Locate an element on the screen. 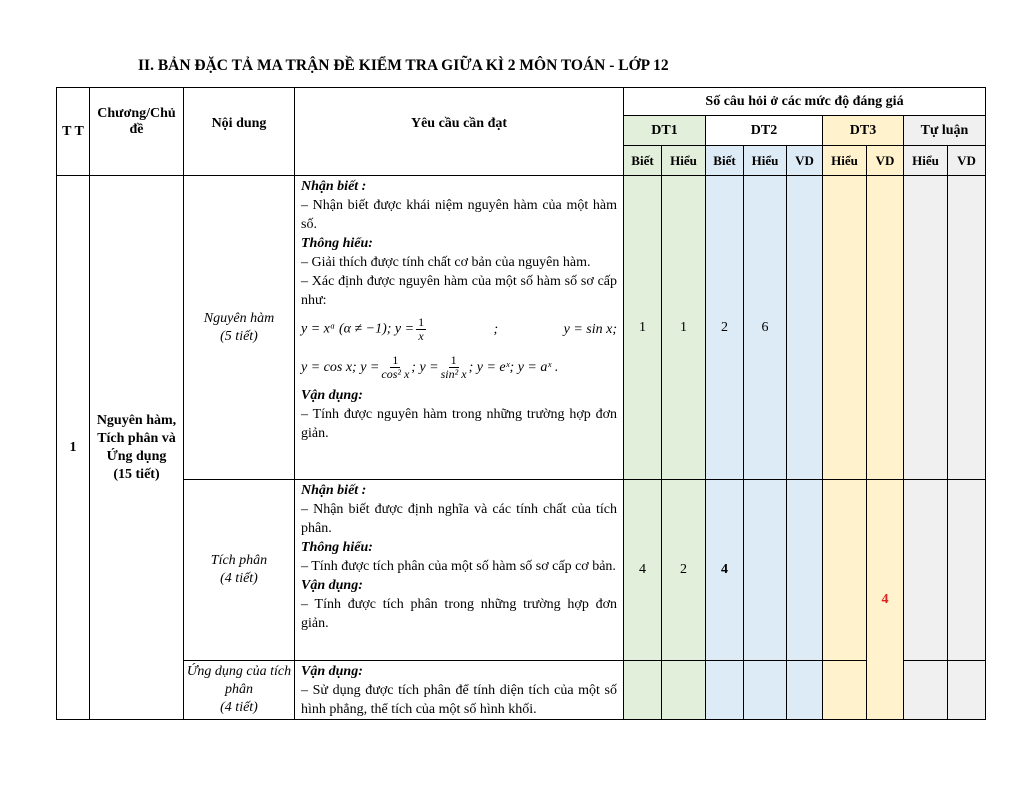 This screenshot has height=792, width=1024. header-dt3: DT3 is located at coordinates (863, 130).